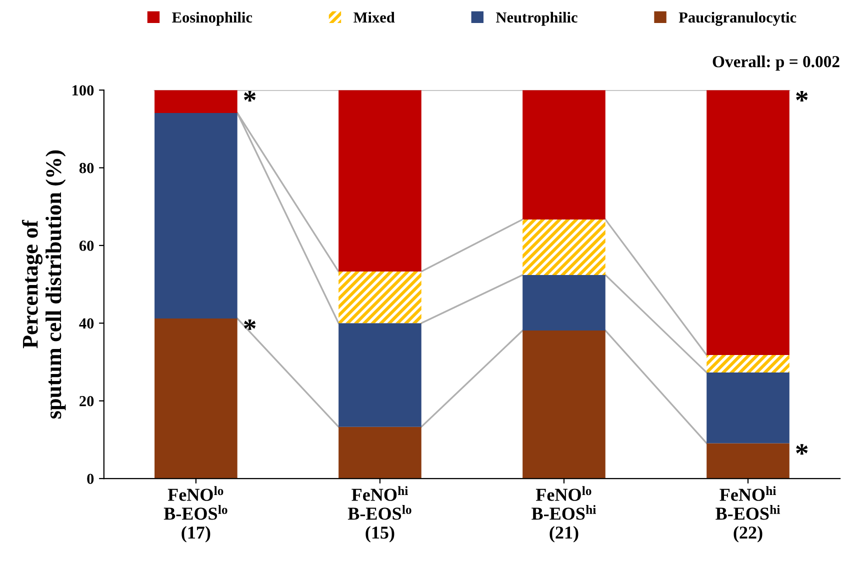 Image resolution: width=866 pixels, height=563 pixels. I want to click on y-axis-title: Percentage of sputum cell distribution (%), so click(44, 284).